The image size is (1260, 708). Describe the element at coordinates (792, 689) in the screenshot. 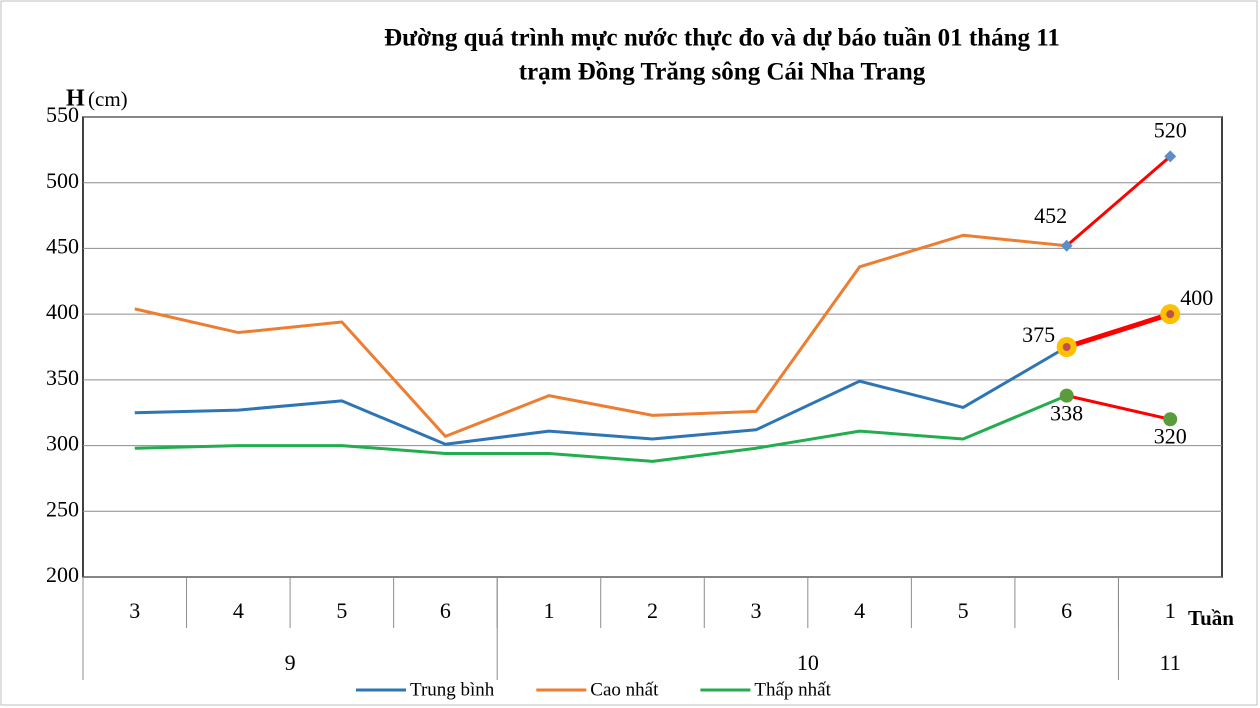

I see `legend-label: Thấp nhất` at that location.